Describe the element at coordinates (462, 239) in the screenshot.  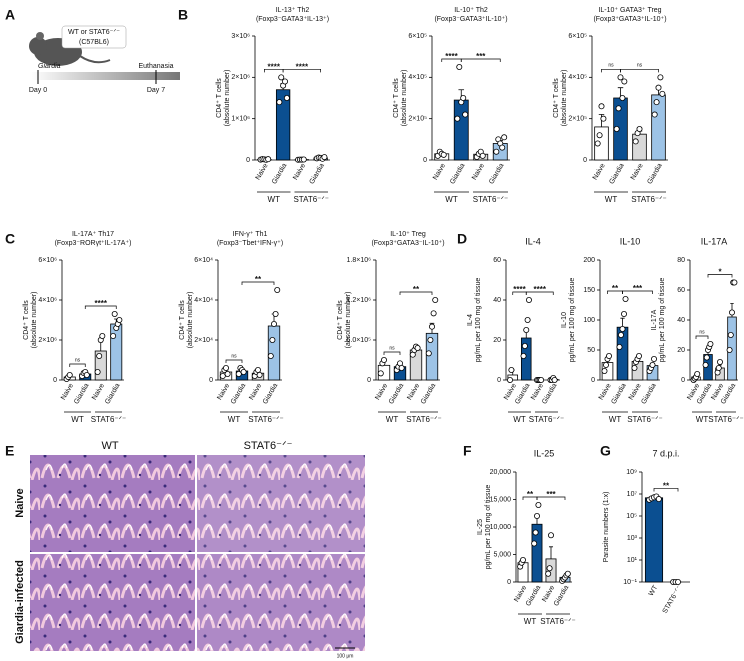
I see `panel-letter: D` at that location.